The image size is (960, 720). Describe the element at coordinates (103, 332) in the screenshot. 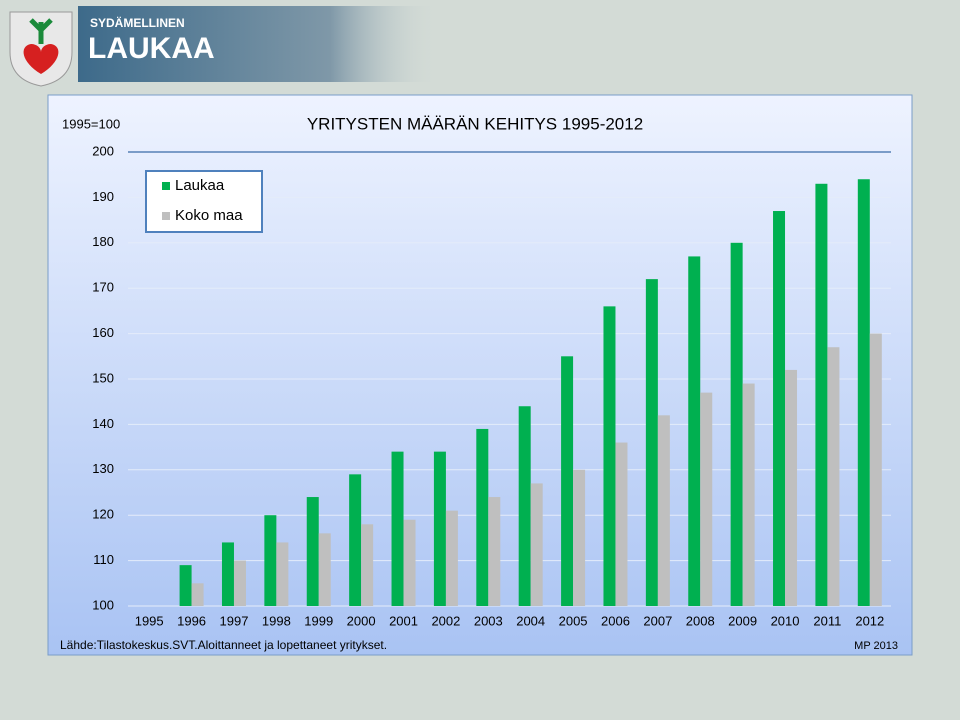

I see `y-tick-label: 160` at that location.